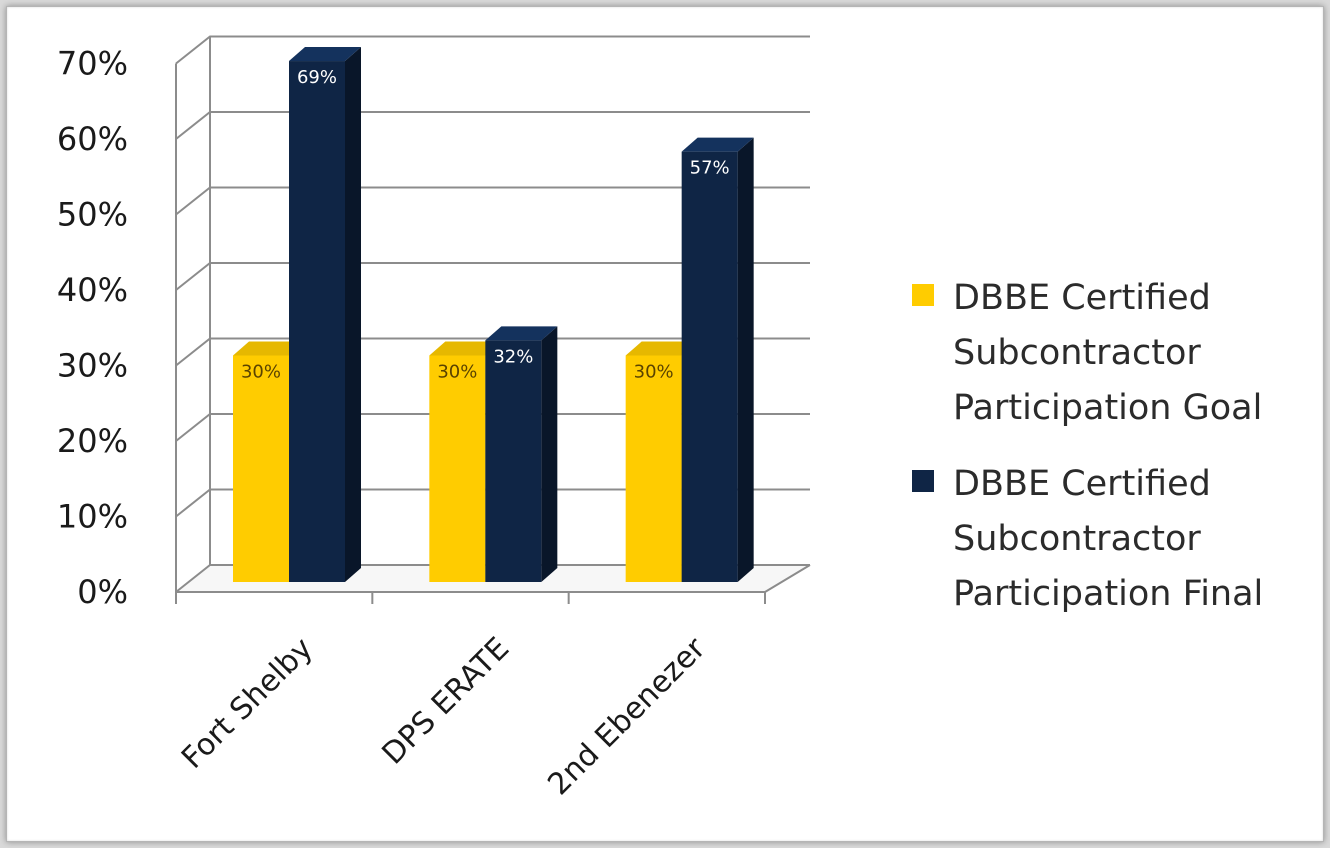  What do you see at coordinates (92, 64) in the screenshot?
I see `y-tick-label: 70%` at bounding box center [92, 64].